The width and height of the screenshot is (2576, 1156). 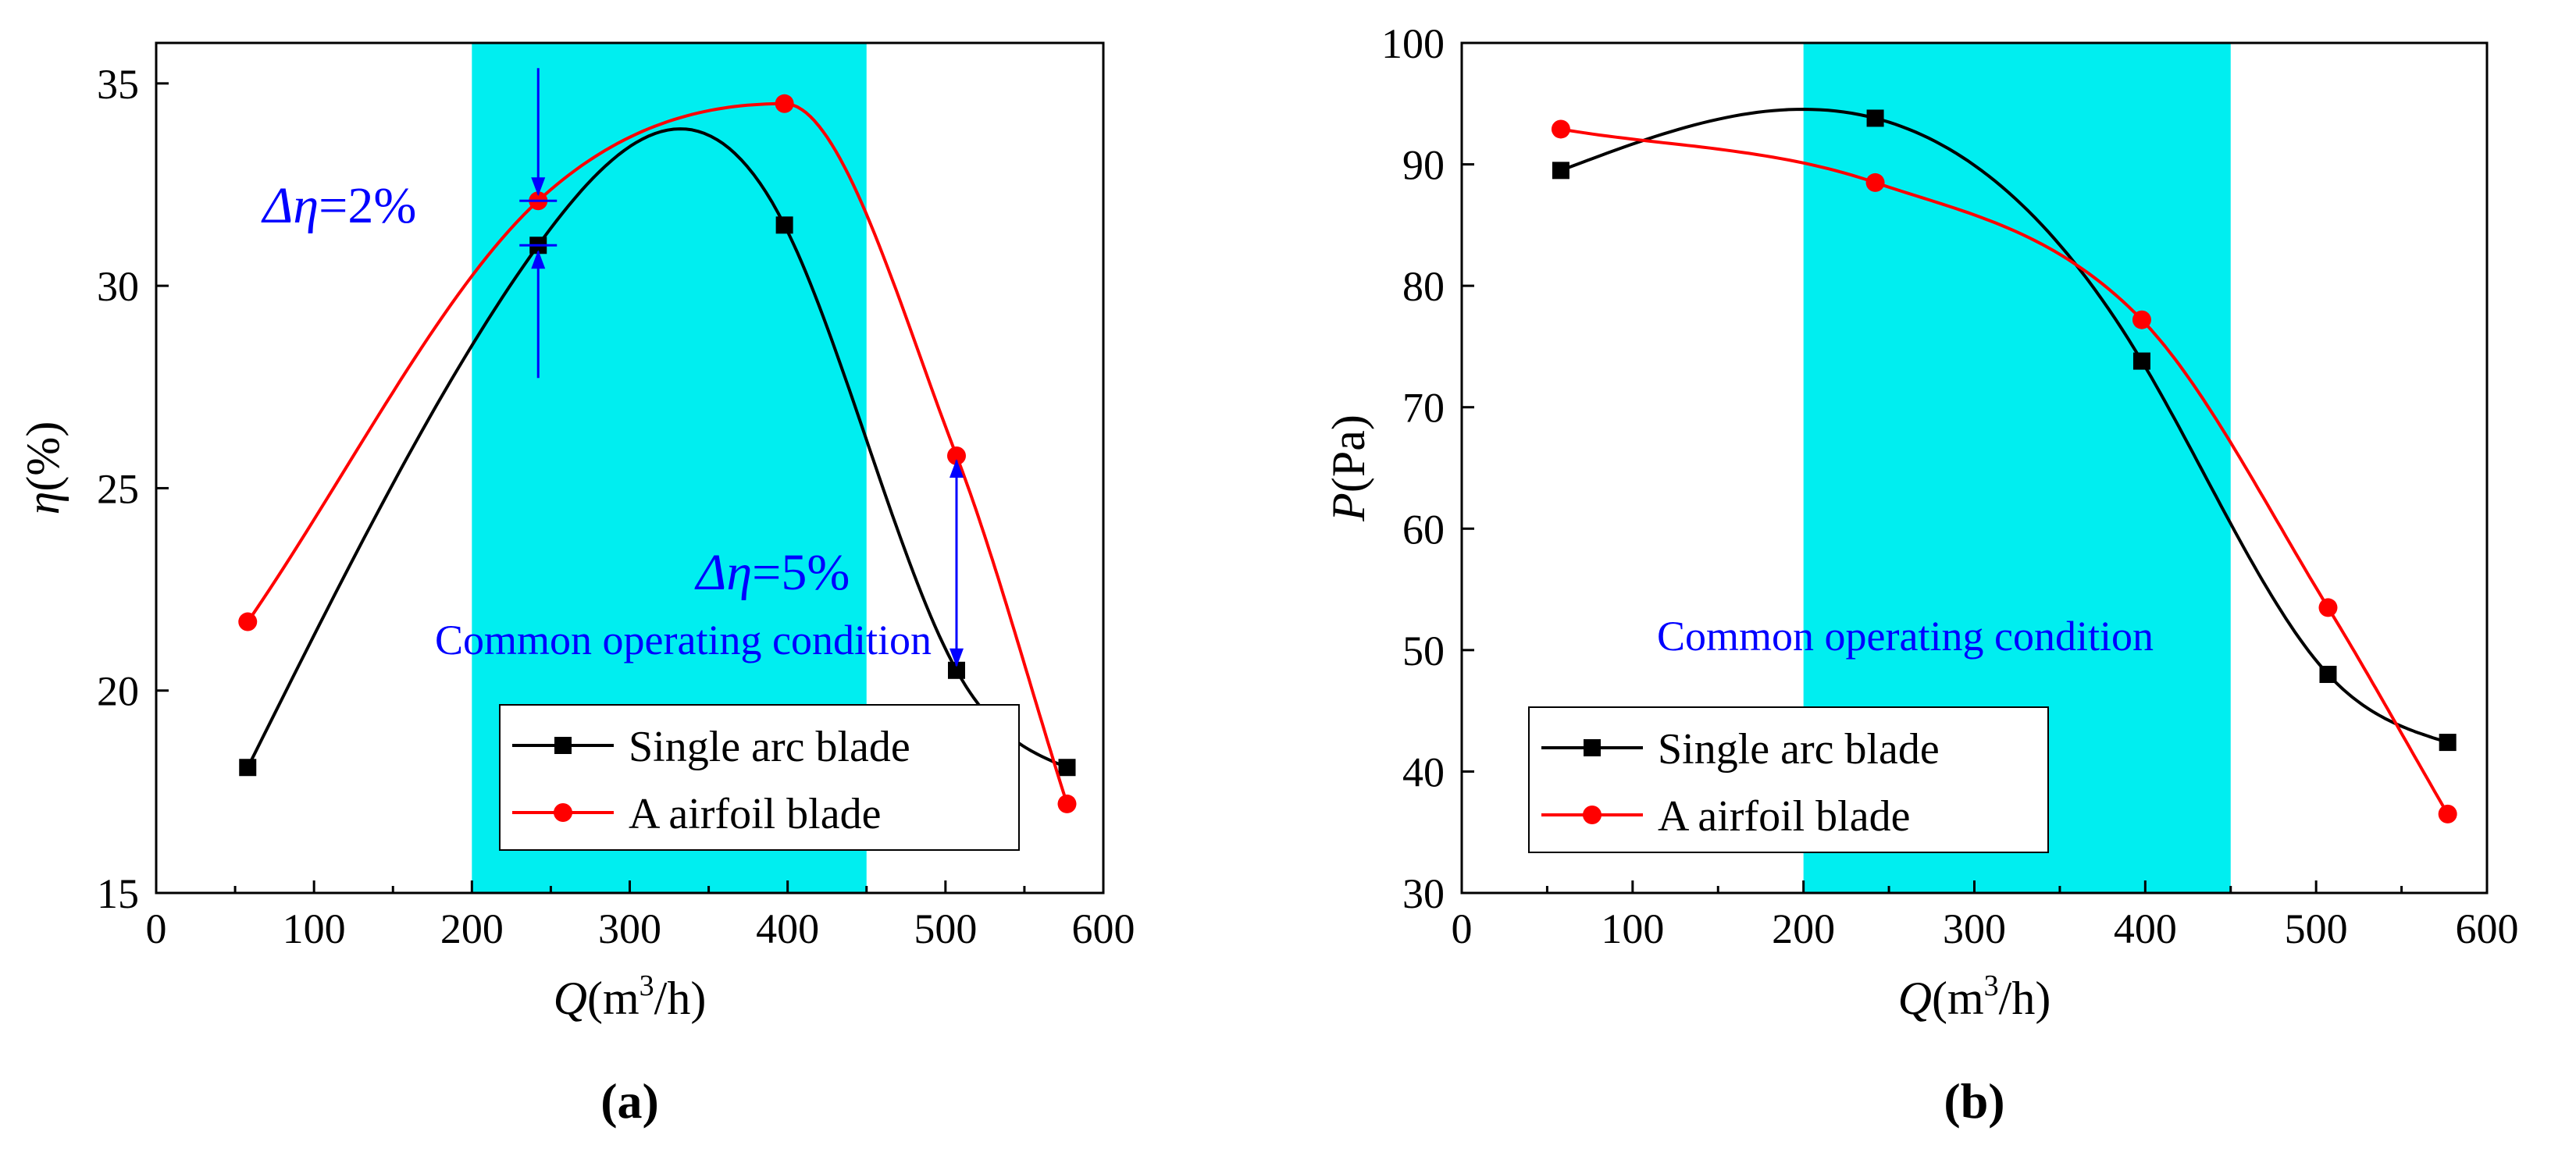 What do you see at coordinates (1348, 453) in the screenshot?
I see `y-axis-unit: (Pa)` at bounding box center [1348, 453].